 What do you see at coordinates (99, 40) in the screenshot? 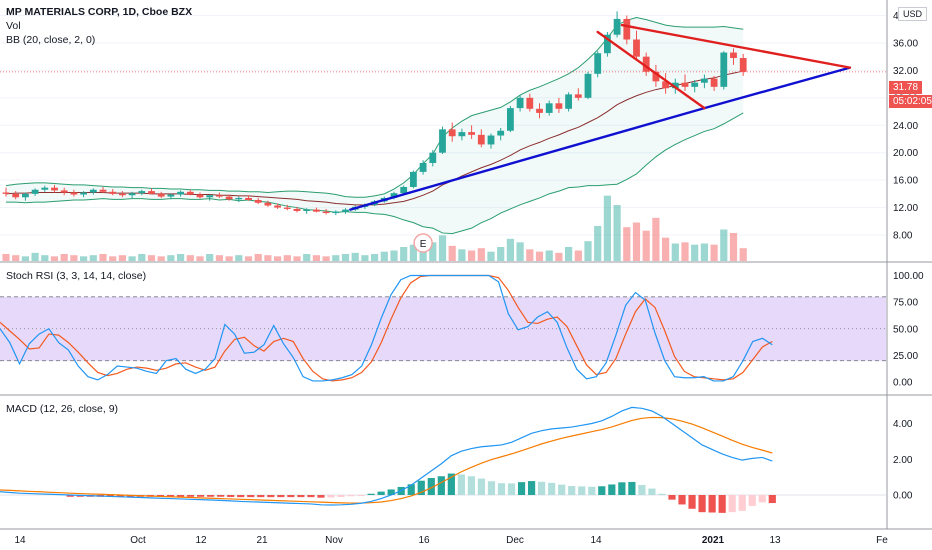
I see `bollinger-label: BB (20, close, 2, 0)` at bounding box center [99, 40].